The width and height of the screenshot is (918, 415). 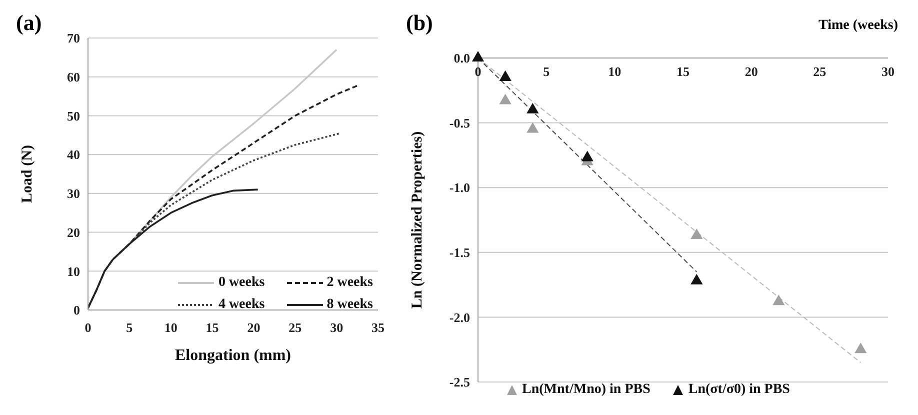 I want to click on y-tick-label: -1.5, so click(x=459, y=252).